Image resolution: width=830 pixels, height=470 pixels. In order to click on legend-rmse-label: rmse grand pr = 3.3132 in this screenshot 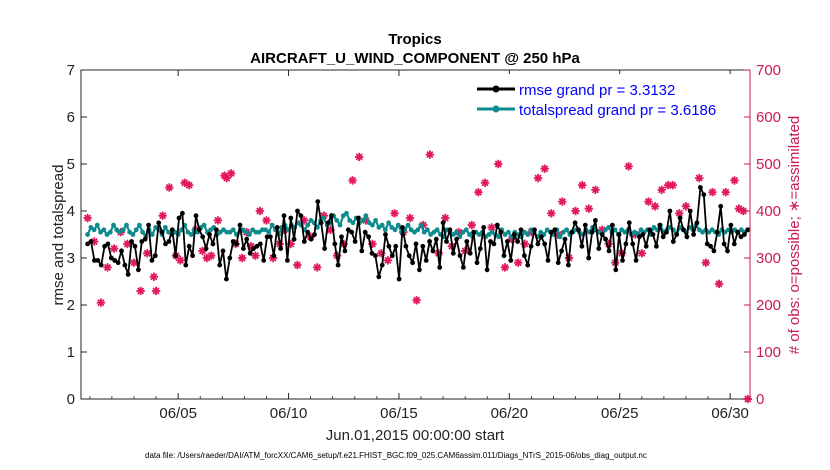, I will do `click(597, 90)`.